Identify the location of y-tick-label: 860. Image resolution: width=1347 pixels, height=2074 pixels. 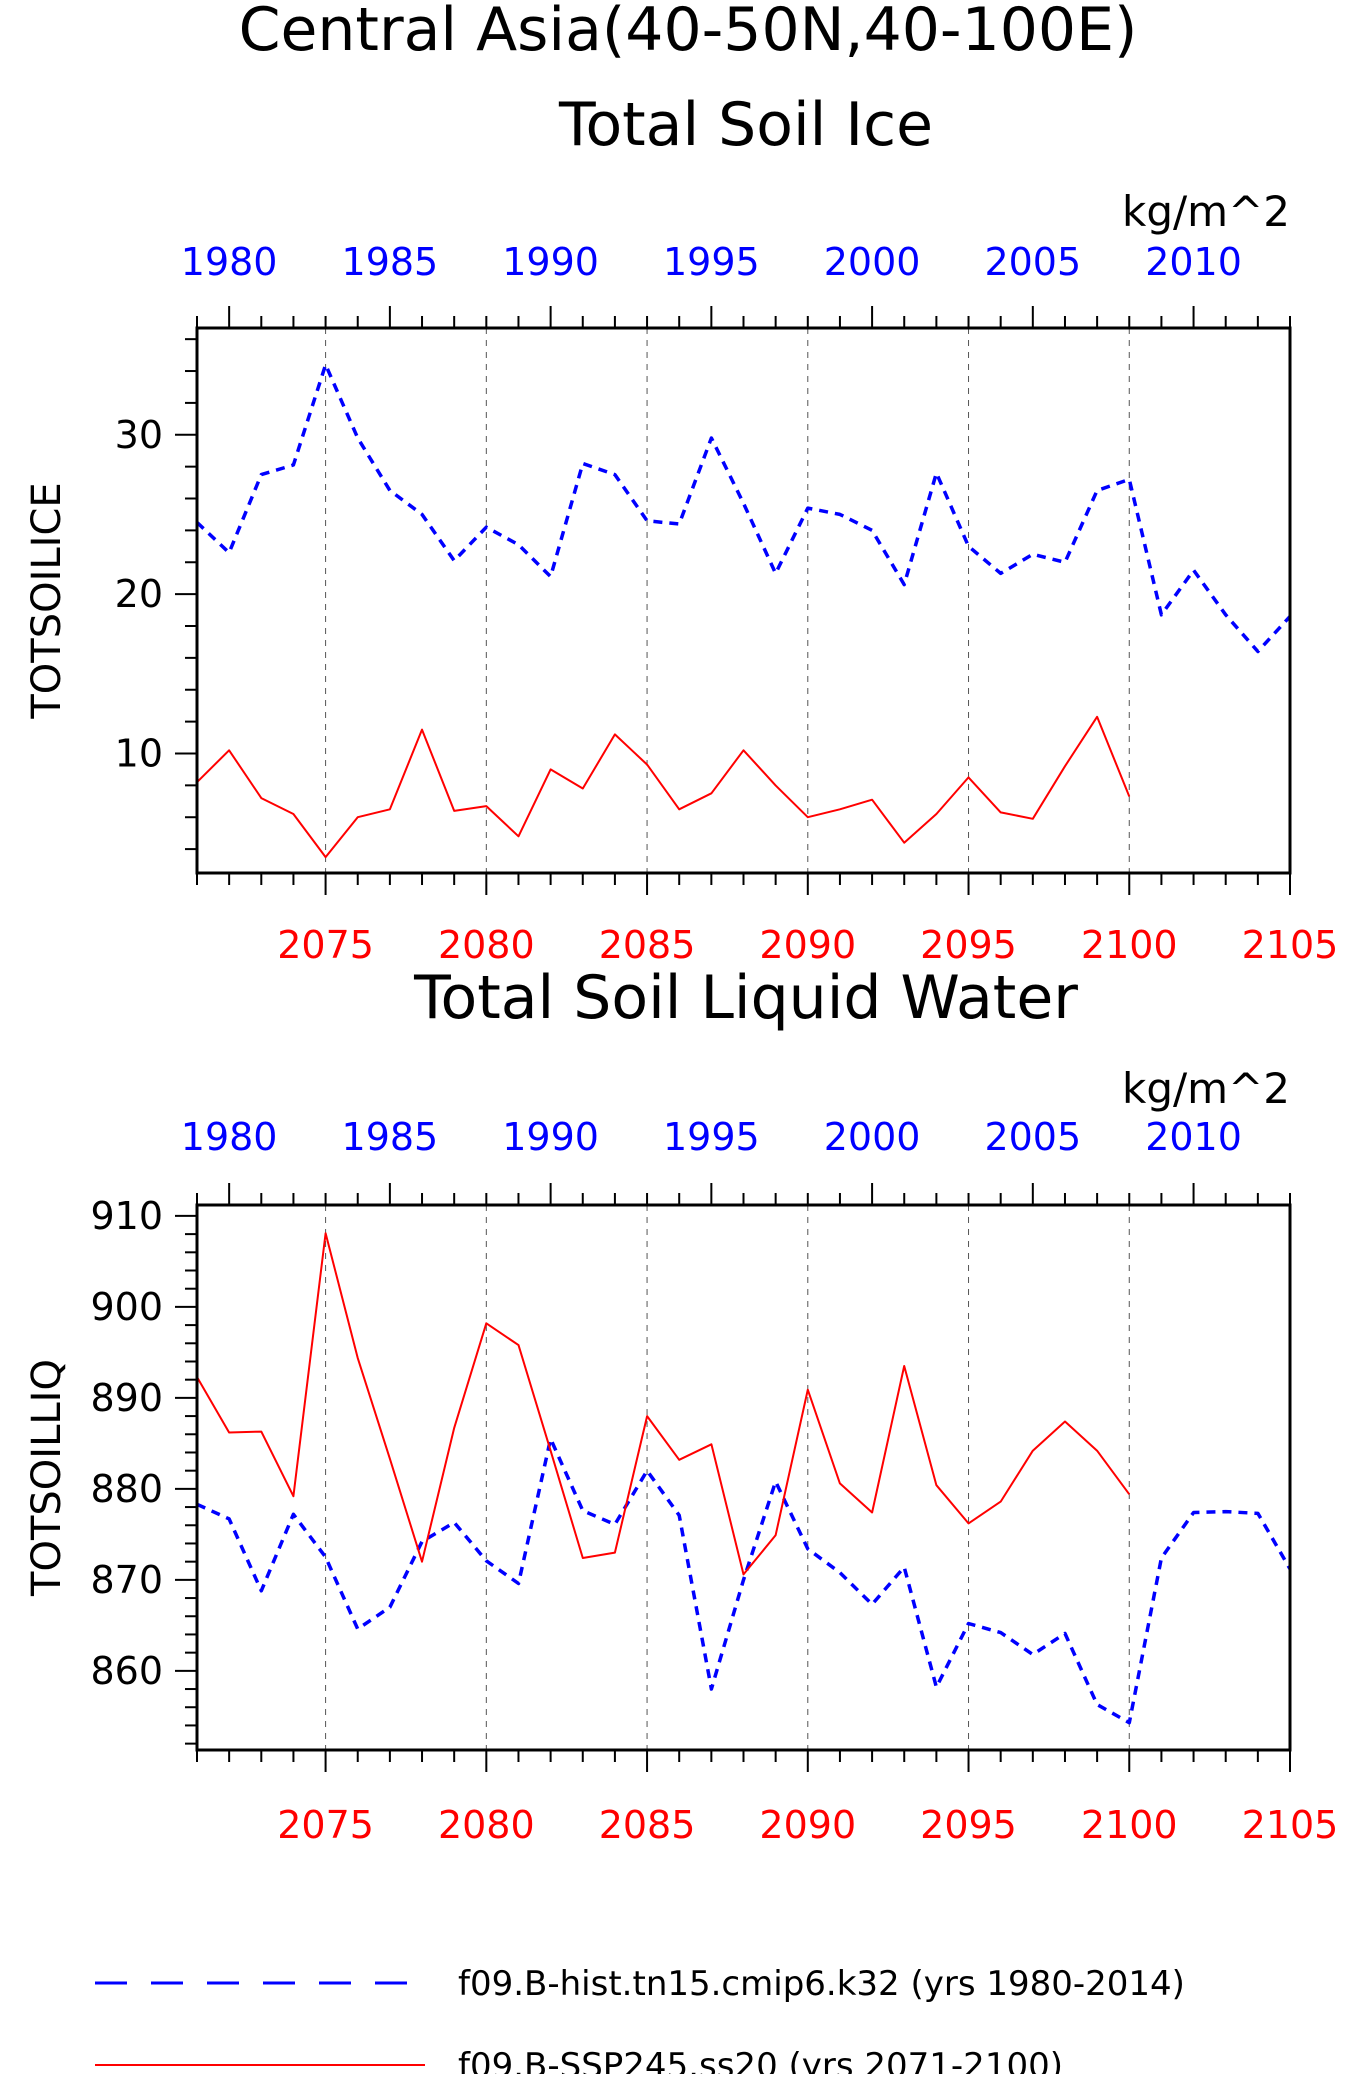
(126, 1671).